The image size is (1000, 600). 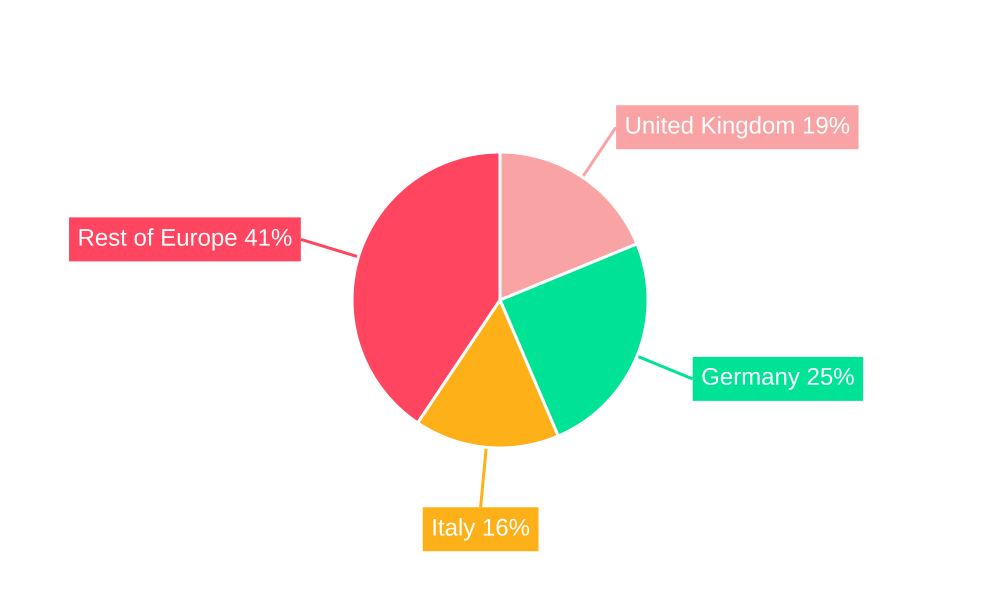 What do you see at coordinates (710, 127) in the screenshot?
I see `slice-label: United Kingdom` at bounding box center [710, 127].